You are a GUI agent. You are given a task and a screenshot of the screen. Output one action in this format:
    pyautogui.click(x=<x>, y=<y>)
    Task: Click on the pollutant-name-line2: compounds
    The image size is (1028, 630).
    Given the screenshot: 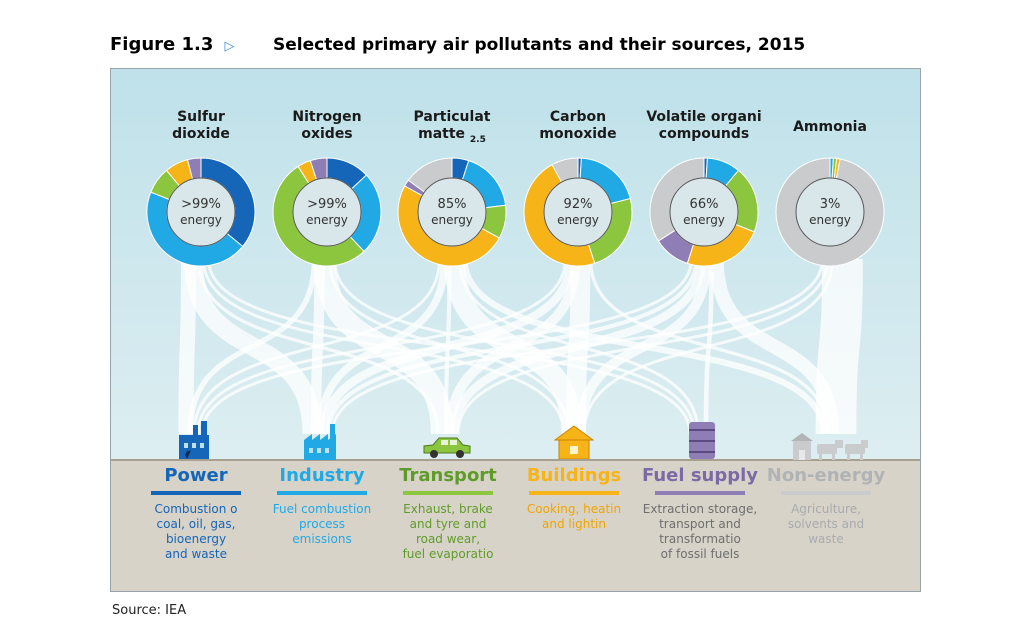 What is the action you would take?
    pyautogui.click(x=704, y=134)
    